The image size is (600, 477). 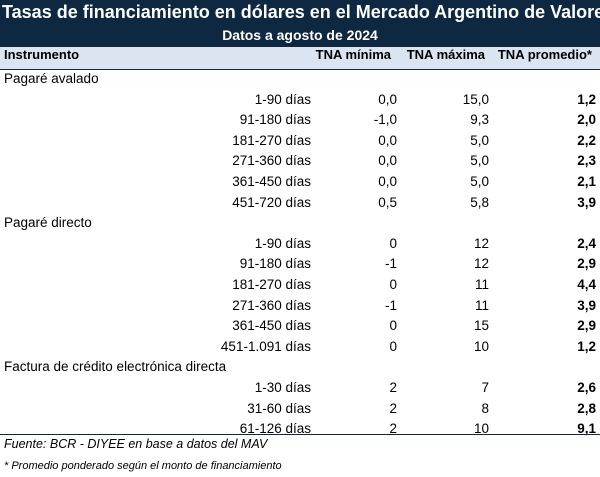 I want to click on table-bottom-rule, so click(x=300, y=434).